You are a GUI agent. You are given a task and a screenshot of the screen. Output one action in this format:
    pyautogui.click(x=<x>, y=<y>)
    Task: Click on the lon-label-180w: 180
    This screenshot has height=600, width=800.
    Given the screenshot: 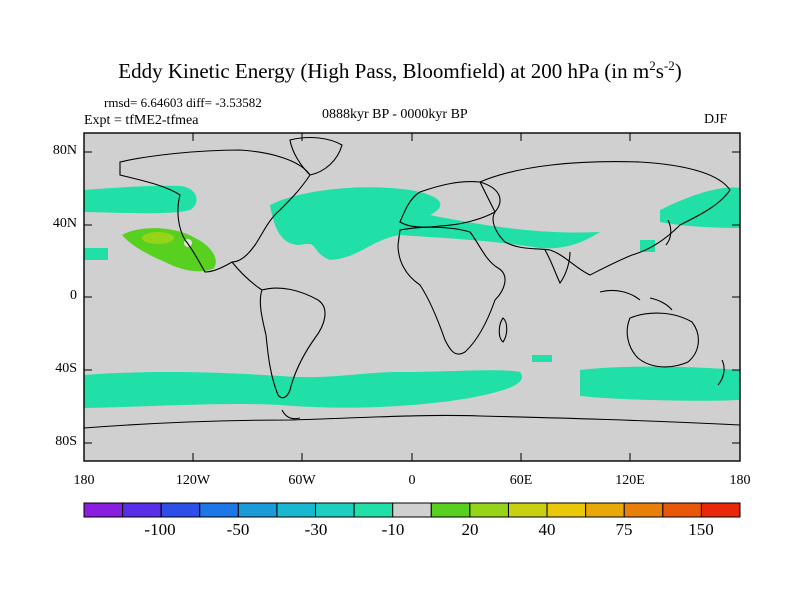 What is the action you would take?
    pyautogui.click(x=84, y=480)
    